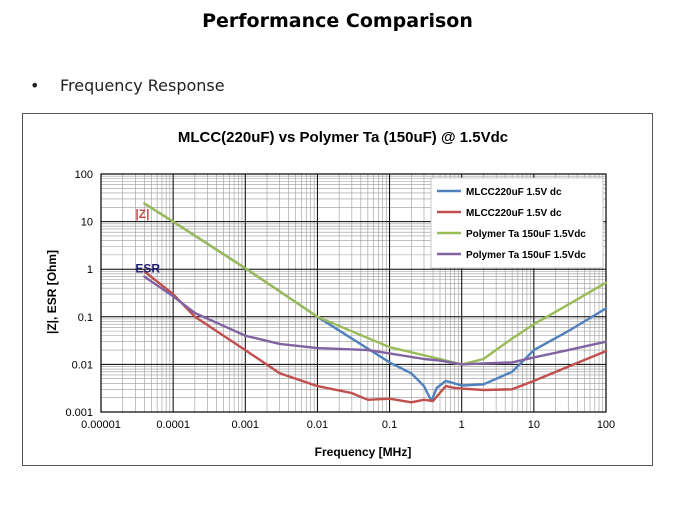  Describe the element at coordinates (147, 241) in the screenshot. I see `annotations: |Z| ESR` at that location.